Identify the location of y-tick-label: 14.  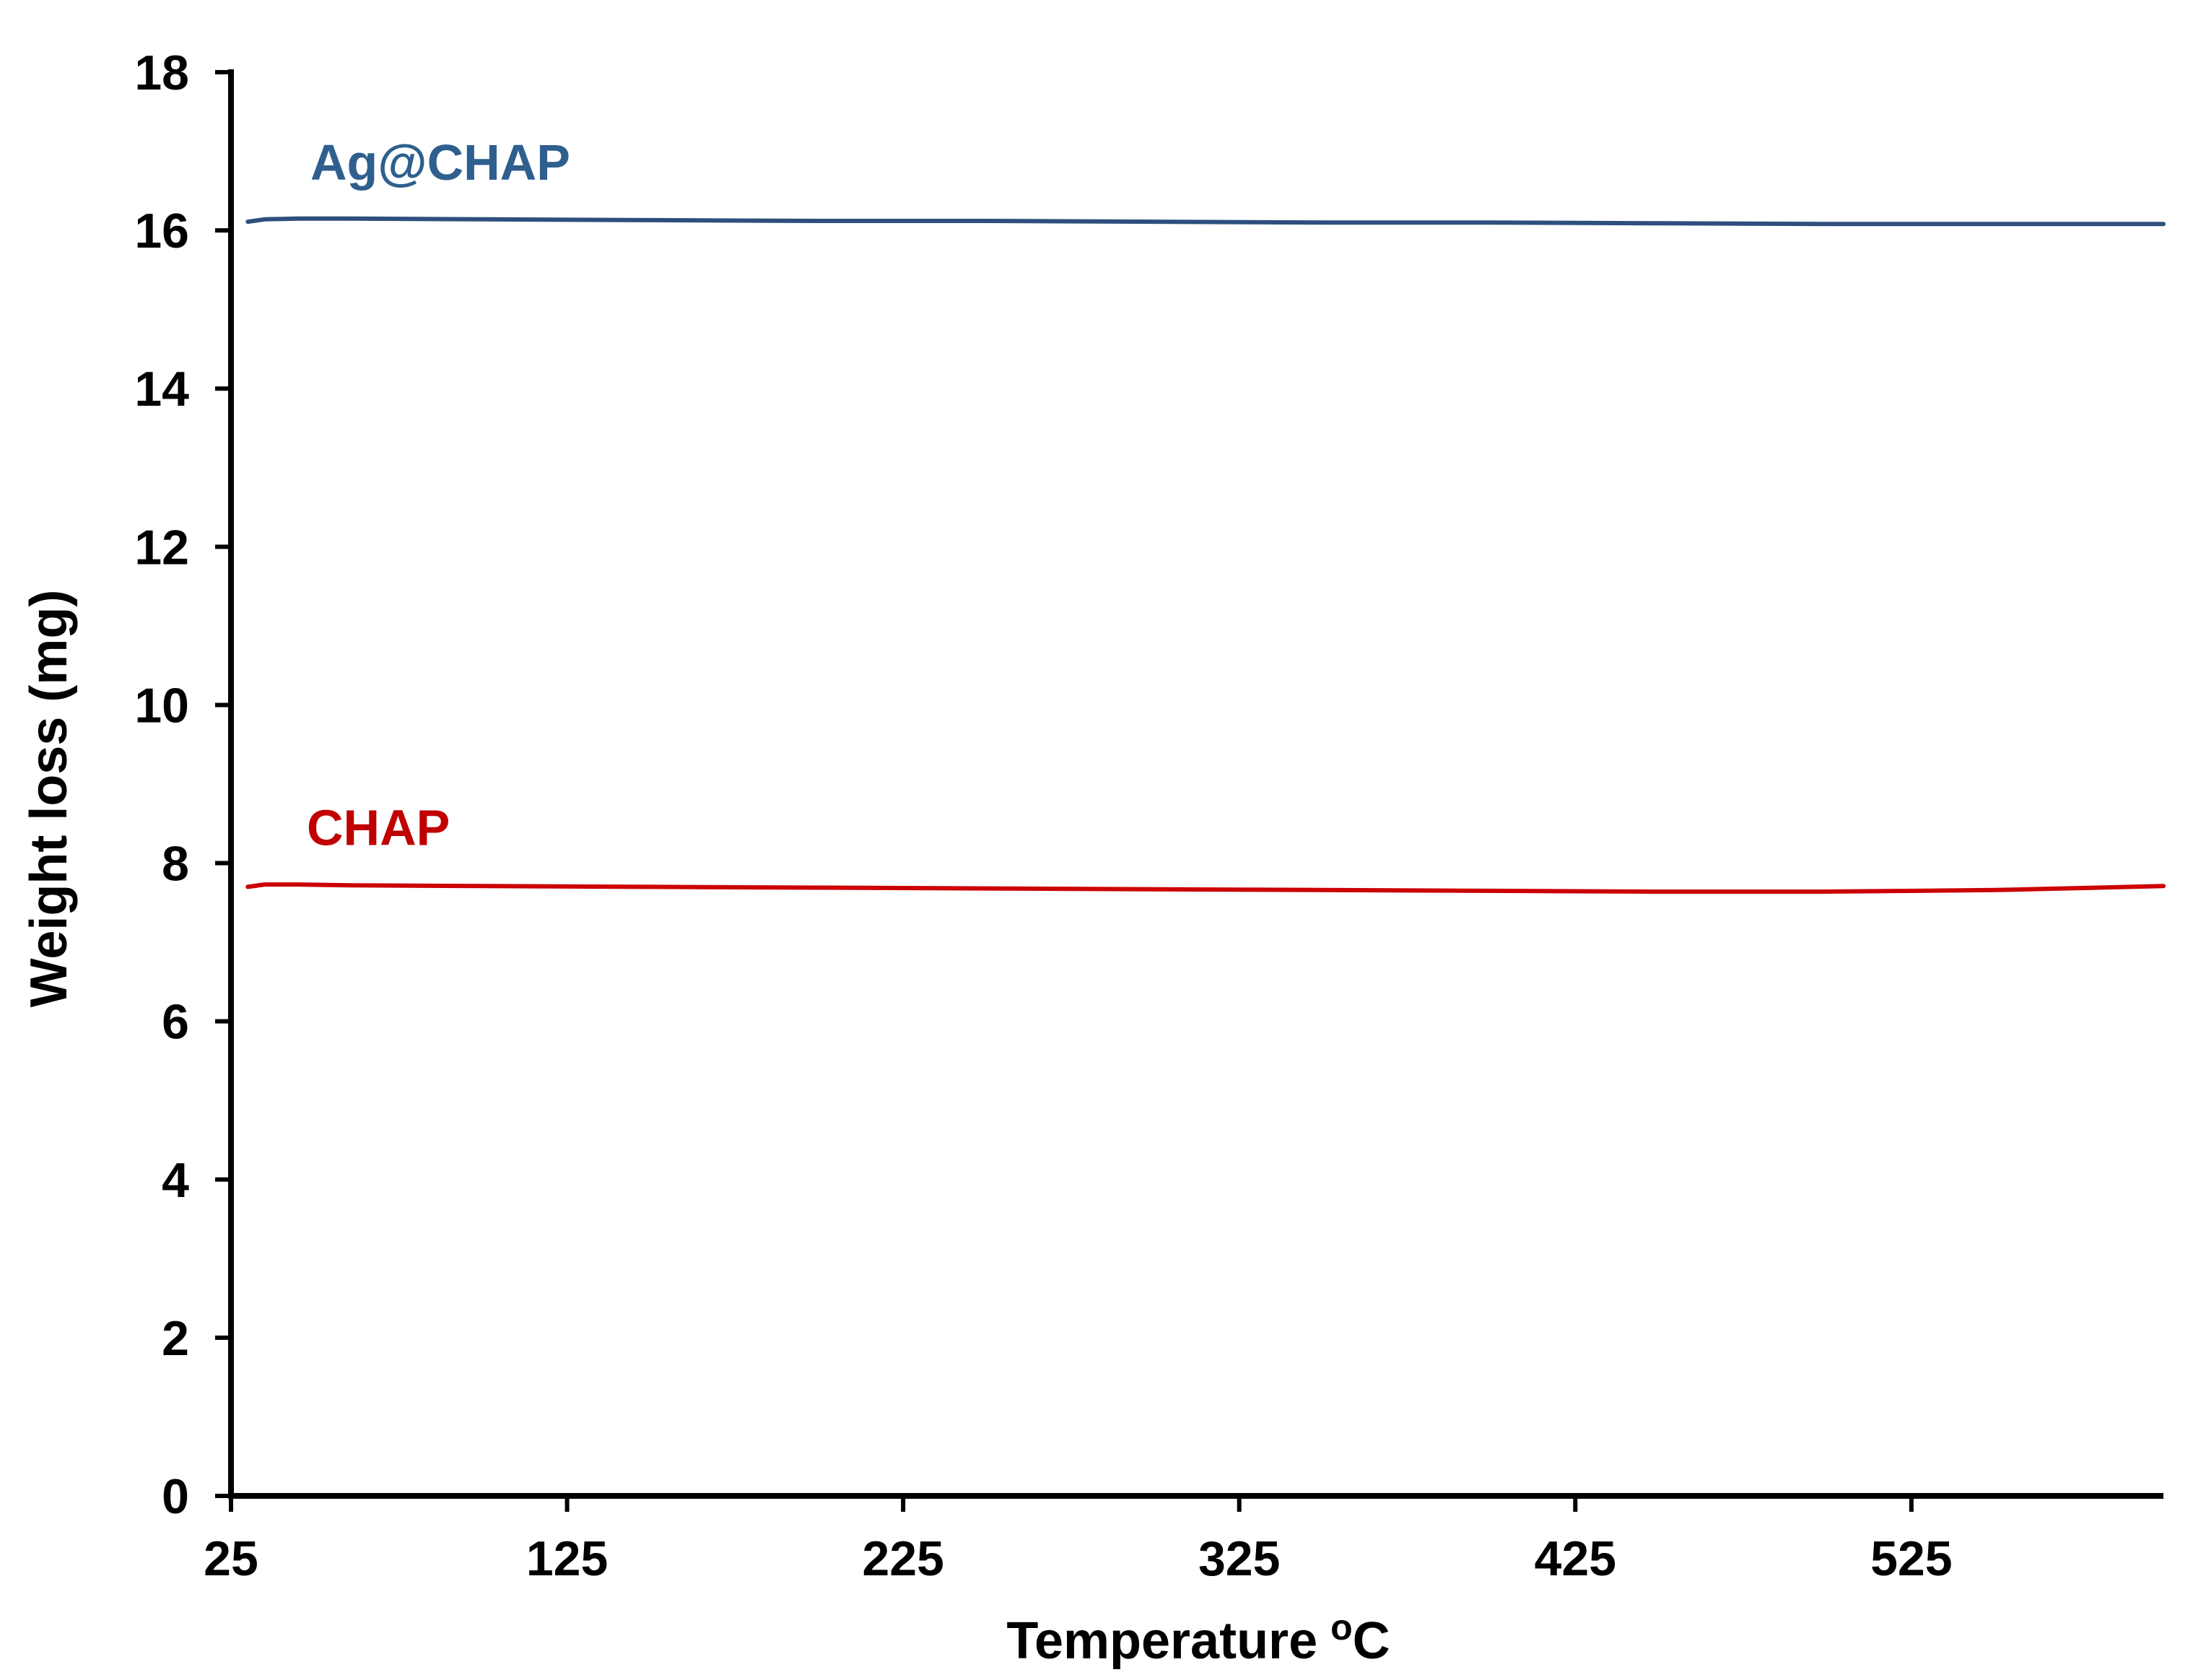
(161, 389).